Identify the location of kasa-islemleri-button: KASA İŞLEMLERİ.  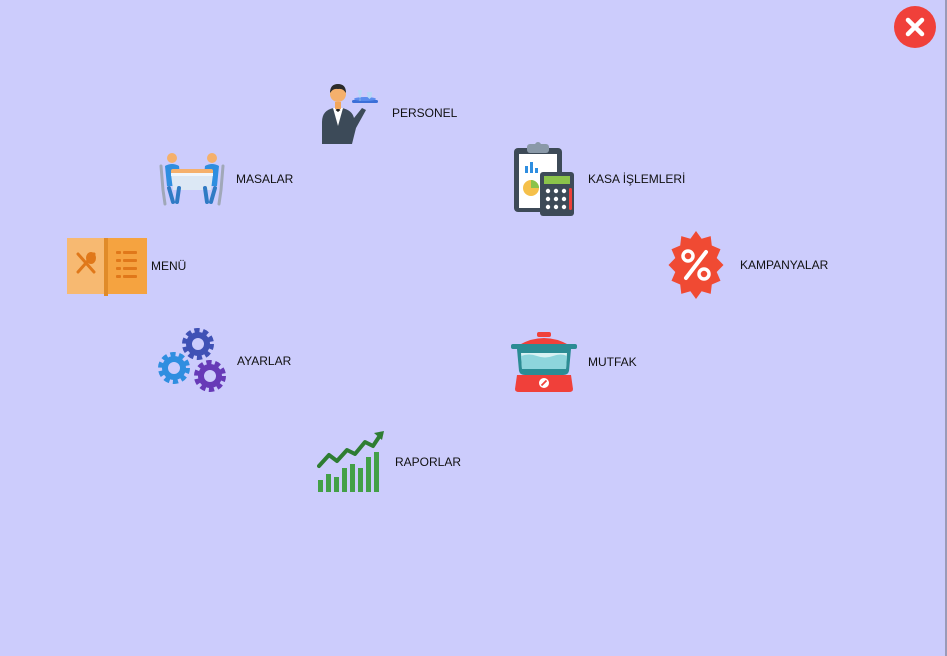
(598, 179).